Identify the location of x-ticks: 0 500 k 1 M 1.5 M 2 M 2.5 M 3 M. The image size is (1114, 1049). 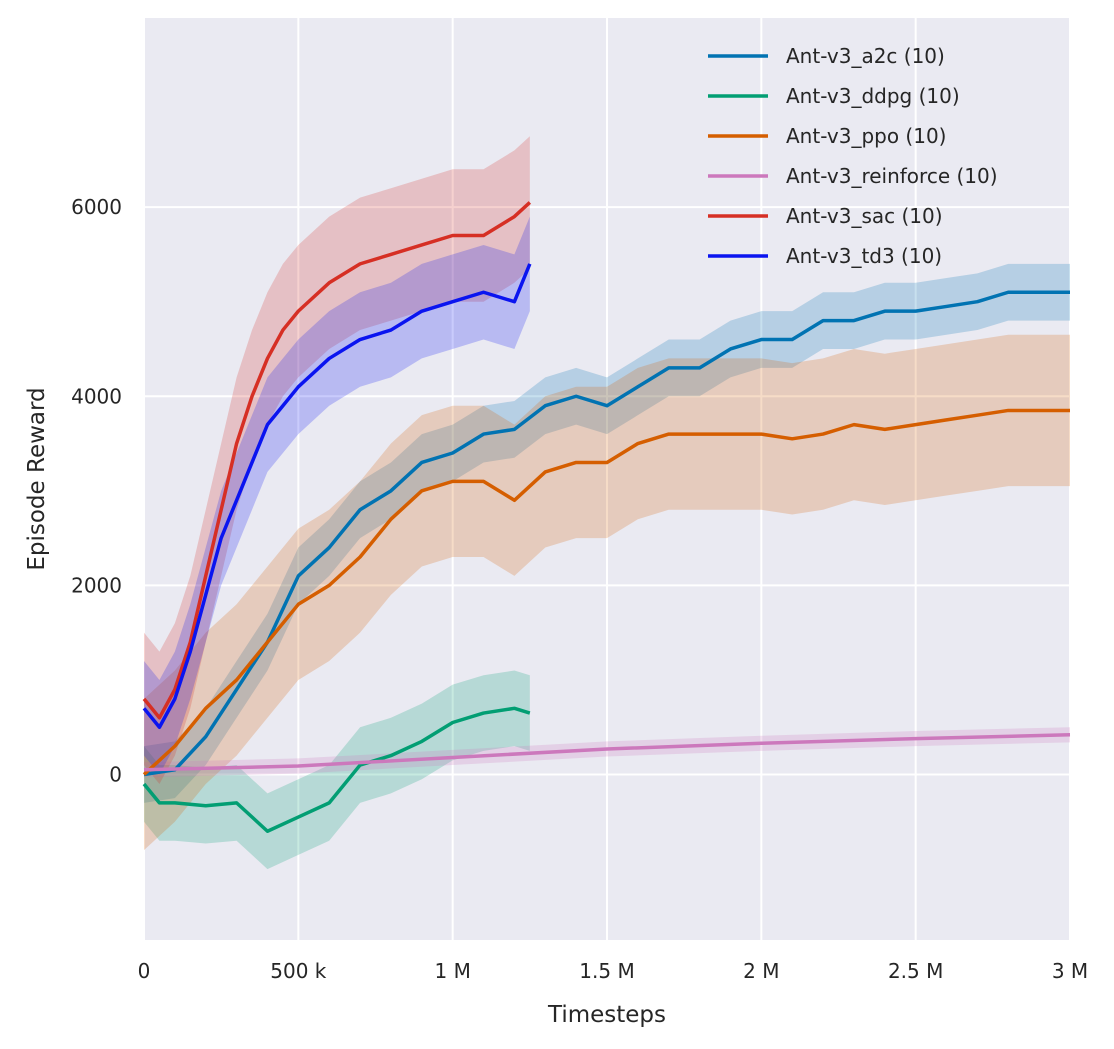
(613, 971).